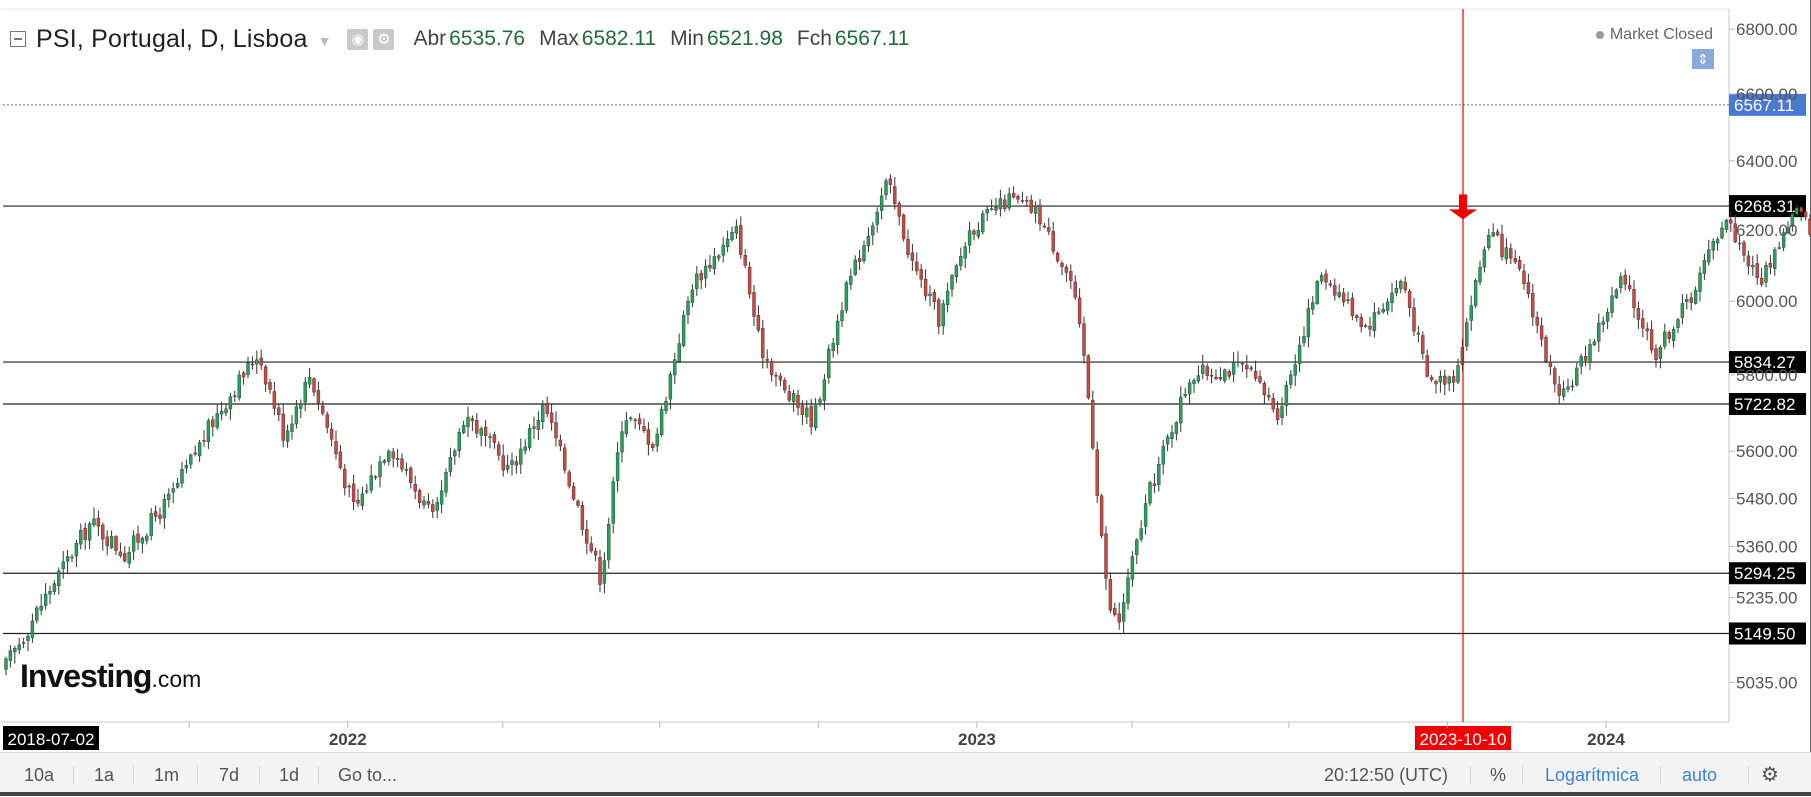 Image resolution: width=1811 pixels, height=797 pixels. I want to click on gear-icon: ⚙, so click(383, 39).